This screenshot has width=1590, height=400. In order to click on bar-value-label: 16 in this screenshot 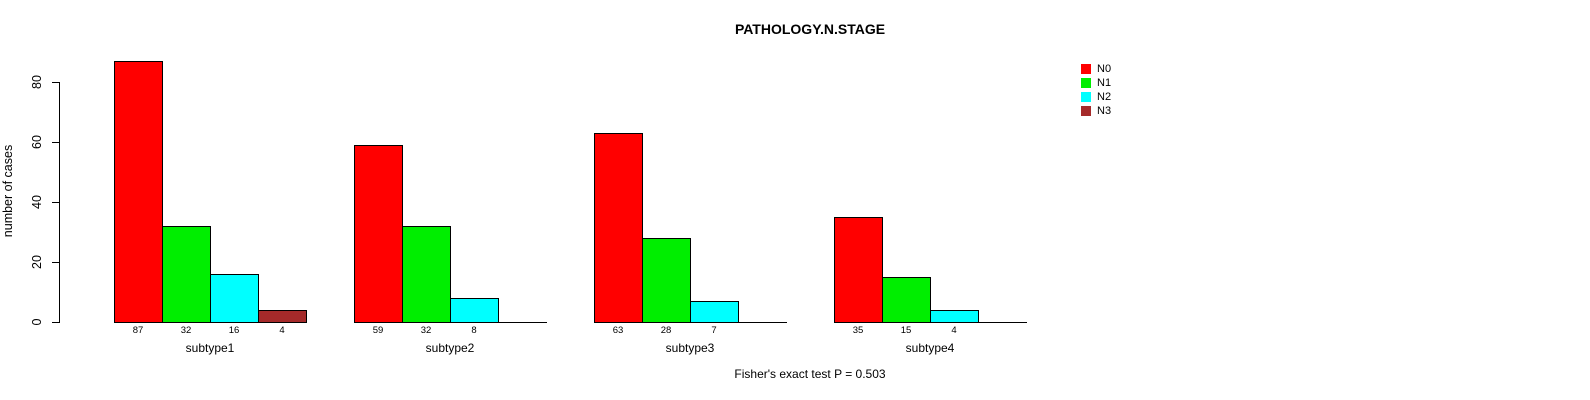, I will do `click(234, 330)`.